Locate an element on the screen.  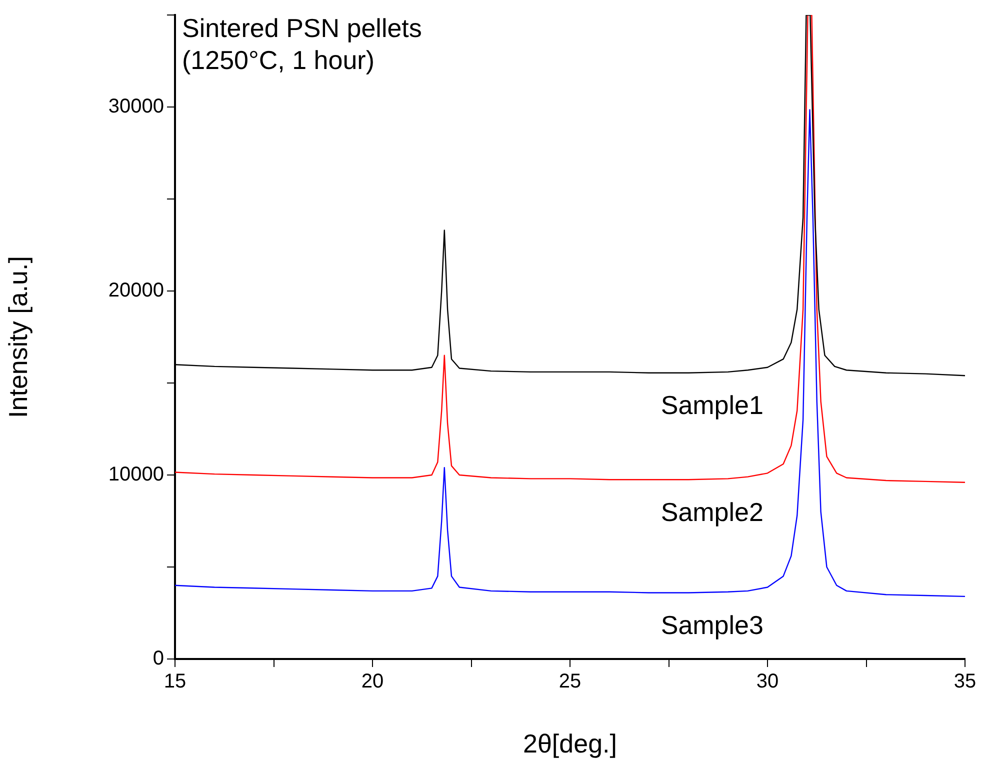
series-label: Sample1 is located at coordinates (712, 405).